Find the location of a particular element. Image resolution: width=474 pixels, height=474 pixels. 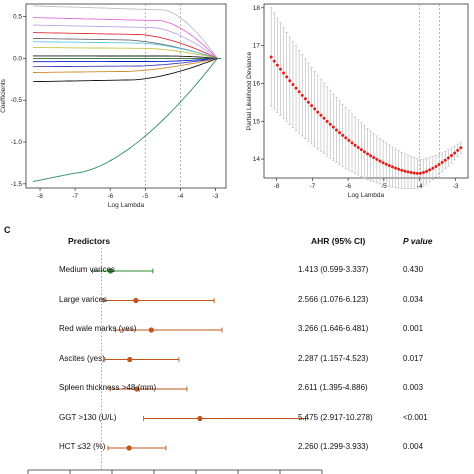

header-ahr: AHR (95% CI) is located at coordinates (338, 241).